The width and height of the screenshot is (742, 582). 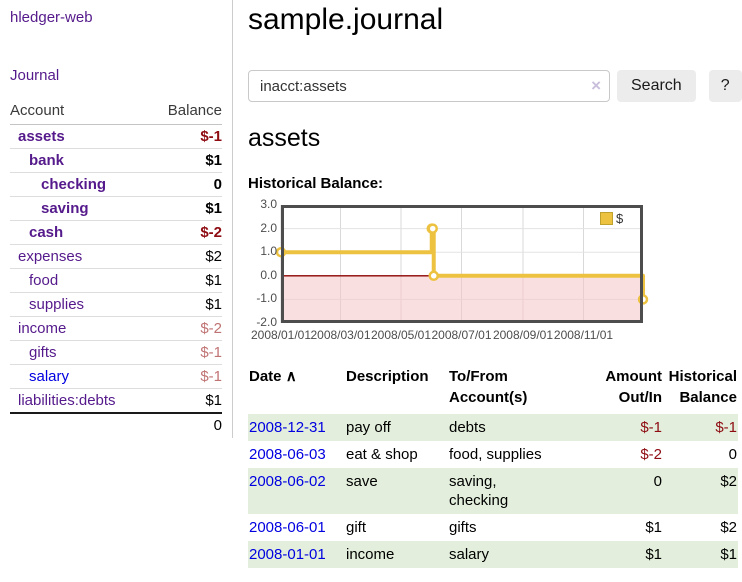 What do you see at coordinates (51, 17) in the screenshot?
I see `app-brand-link: hledger-web` at bounding box center [51, 17].